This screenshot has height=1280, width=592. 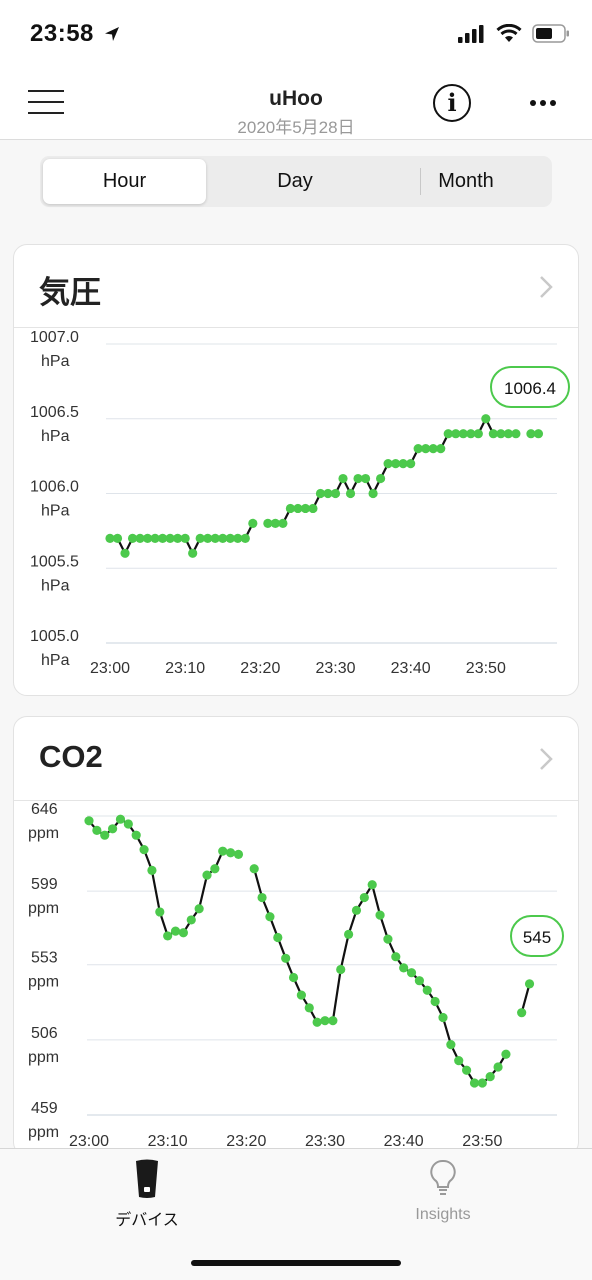 I want to click on home-indicator, so click(x=296, y=1263).